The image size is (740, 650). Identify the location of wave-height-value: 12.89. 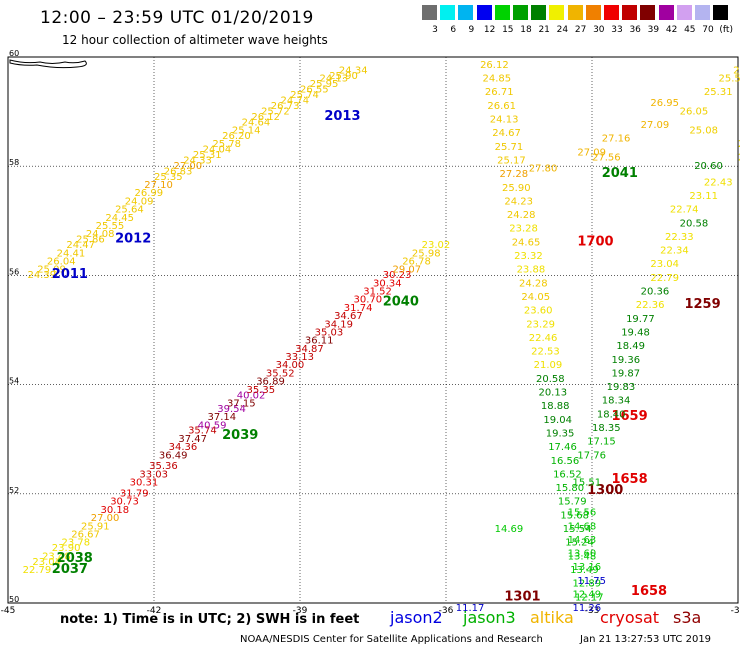
(587, 584).